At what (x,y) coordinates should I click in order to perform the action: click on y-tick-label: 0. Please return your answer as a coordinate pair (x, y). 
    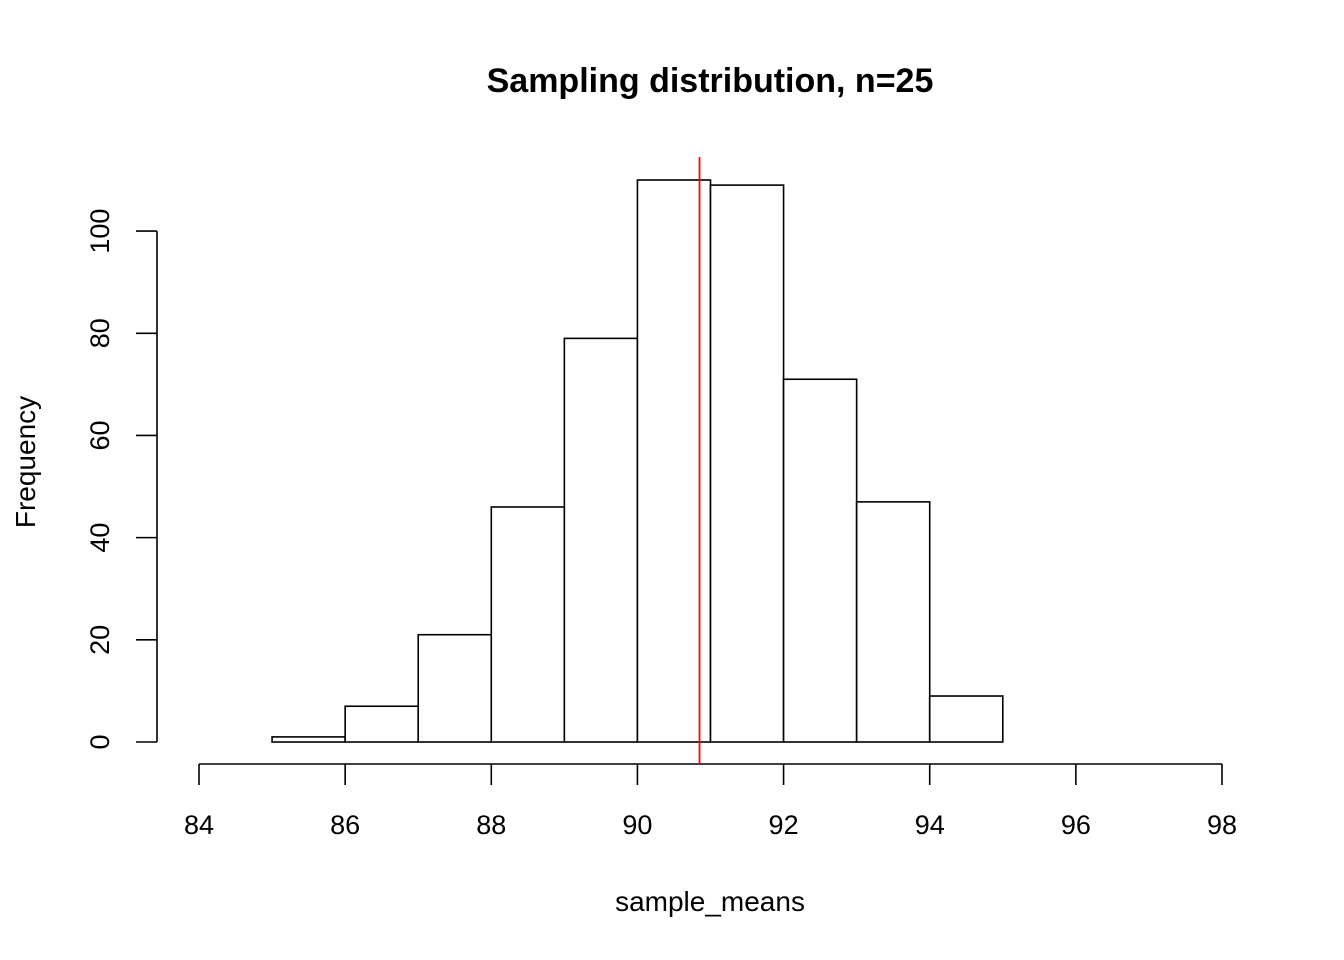
    Looking at the image, I should click on (100, 741).